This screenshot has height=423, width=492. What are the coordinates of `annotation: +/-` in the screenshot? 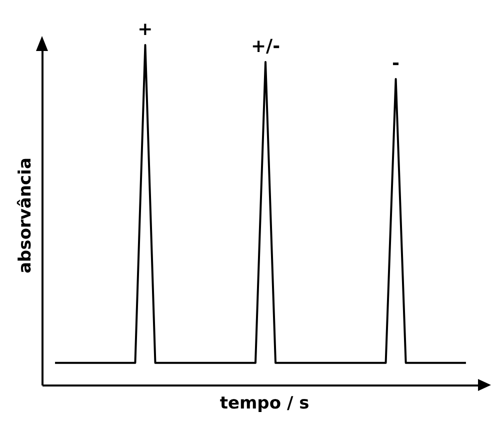 It's located at (265, 46).